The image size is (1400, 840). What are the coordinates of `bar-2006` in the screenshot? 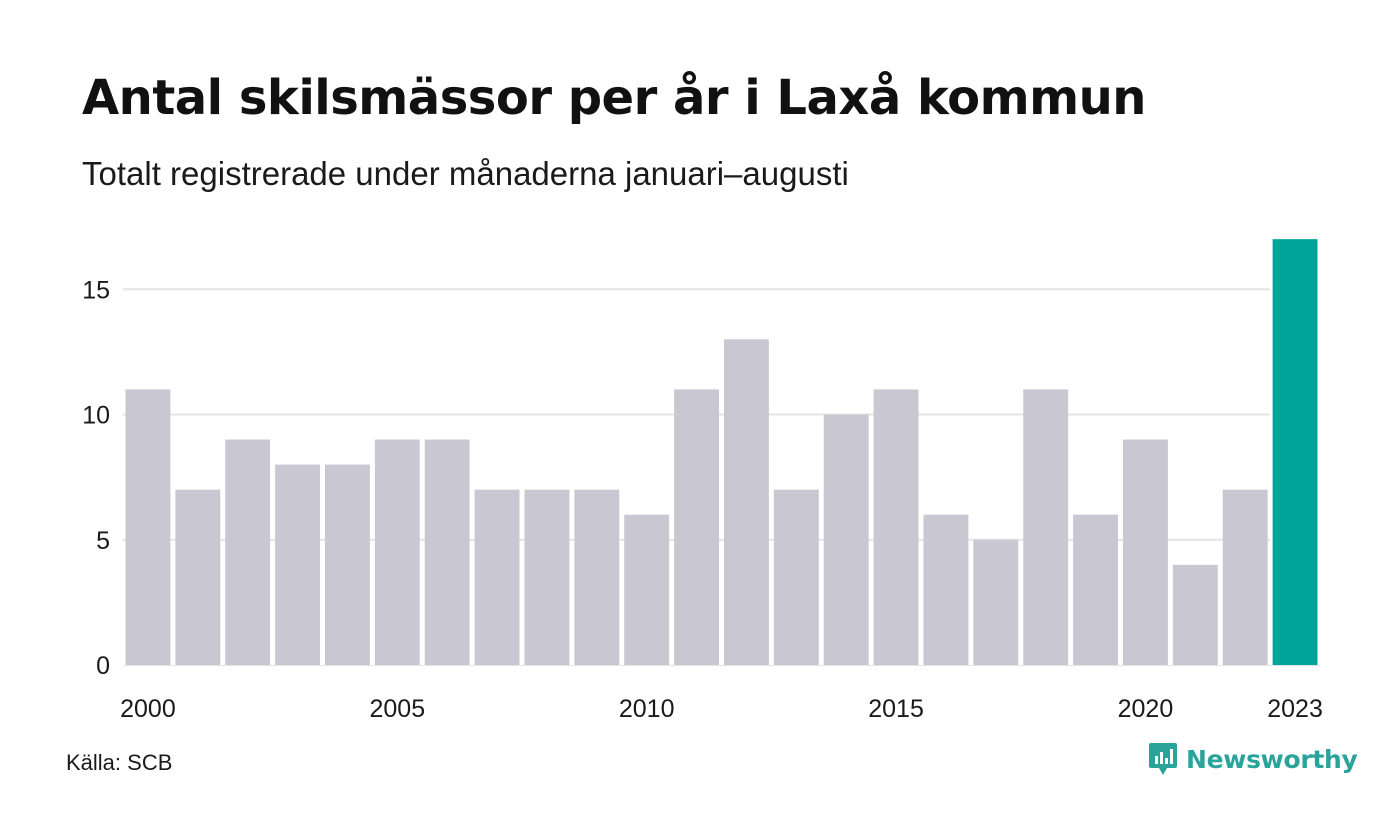 It's located at (447, 552).